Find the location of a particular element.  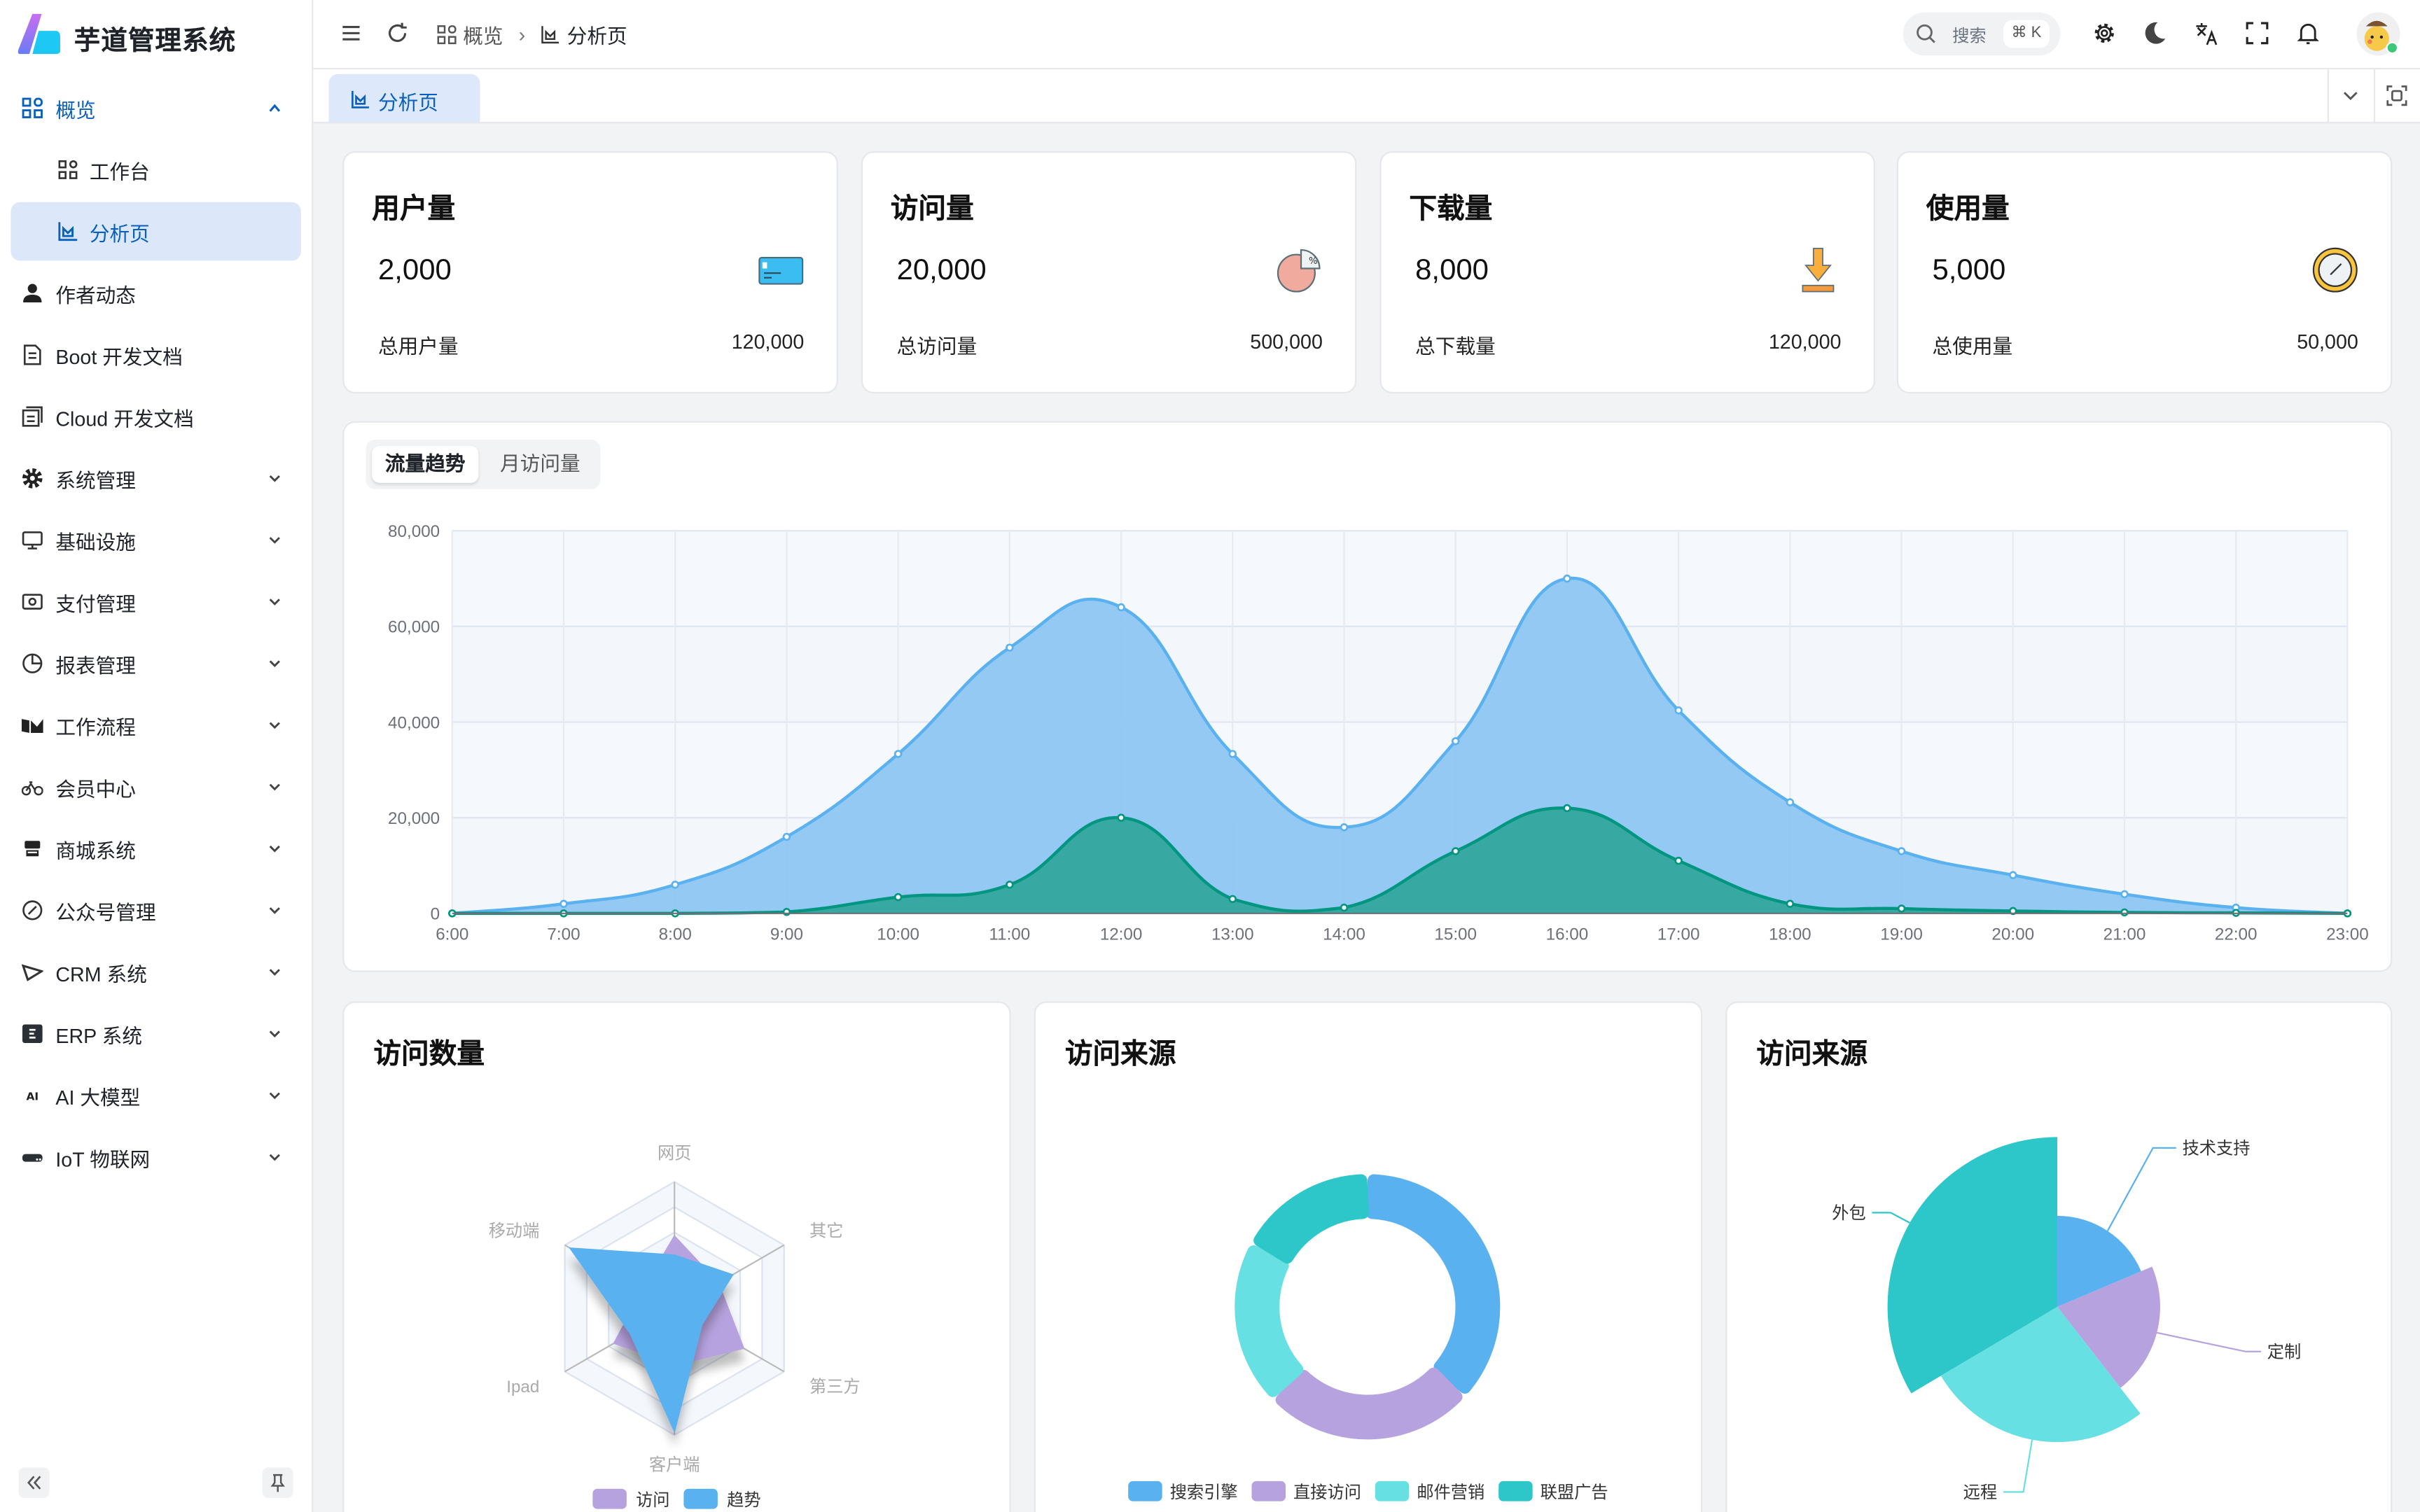

tab-traffic-trend: 流量趋势 is located at coordinates (425, 464).